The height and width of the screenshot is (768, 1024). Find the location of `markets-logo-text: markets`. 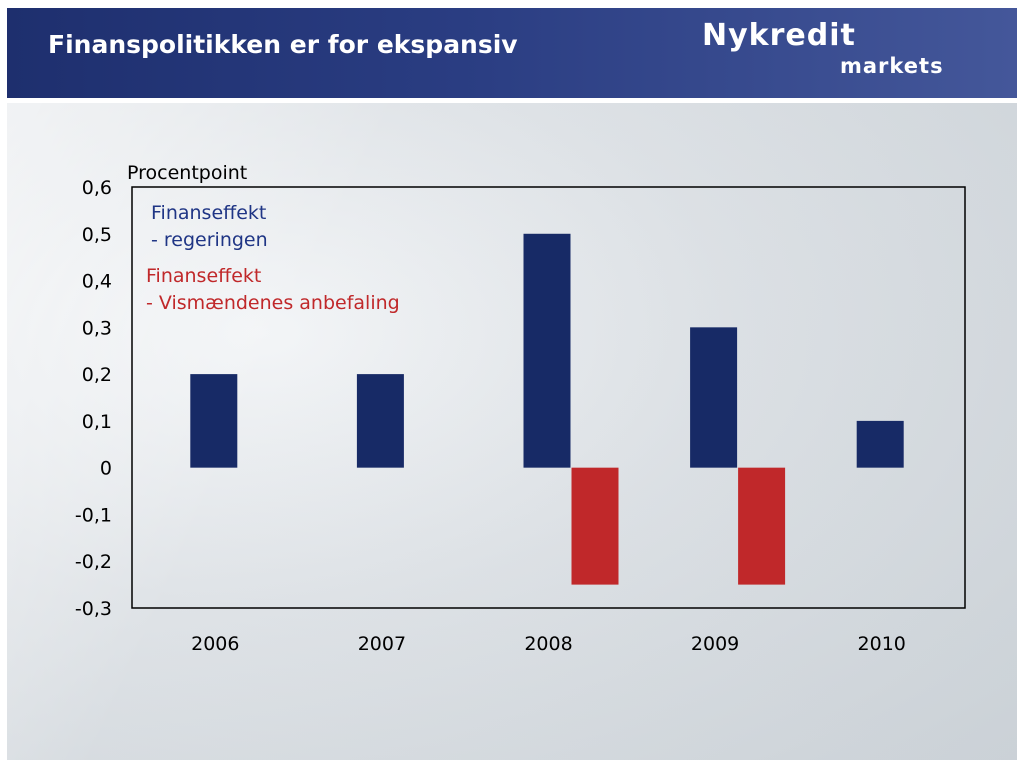

markets-logo-text: markets is located at coordinates (892, 66).